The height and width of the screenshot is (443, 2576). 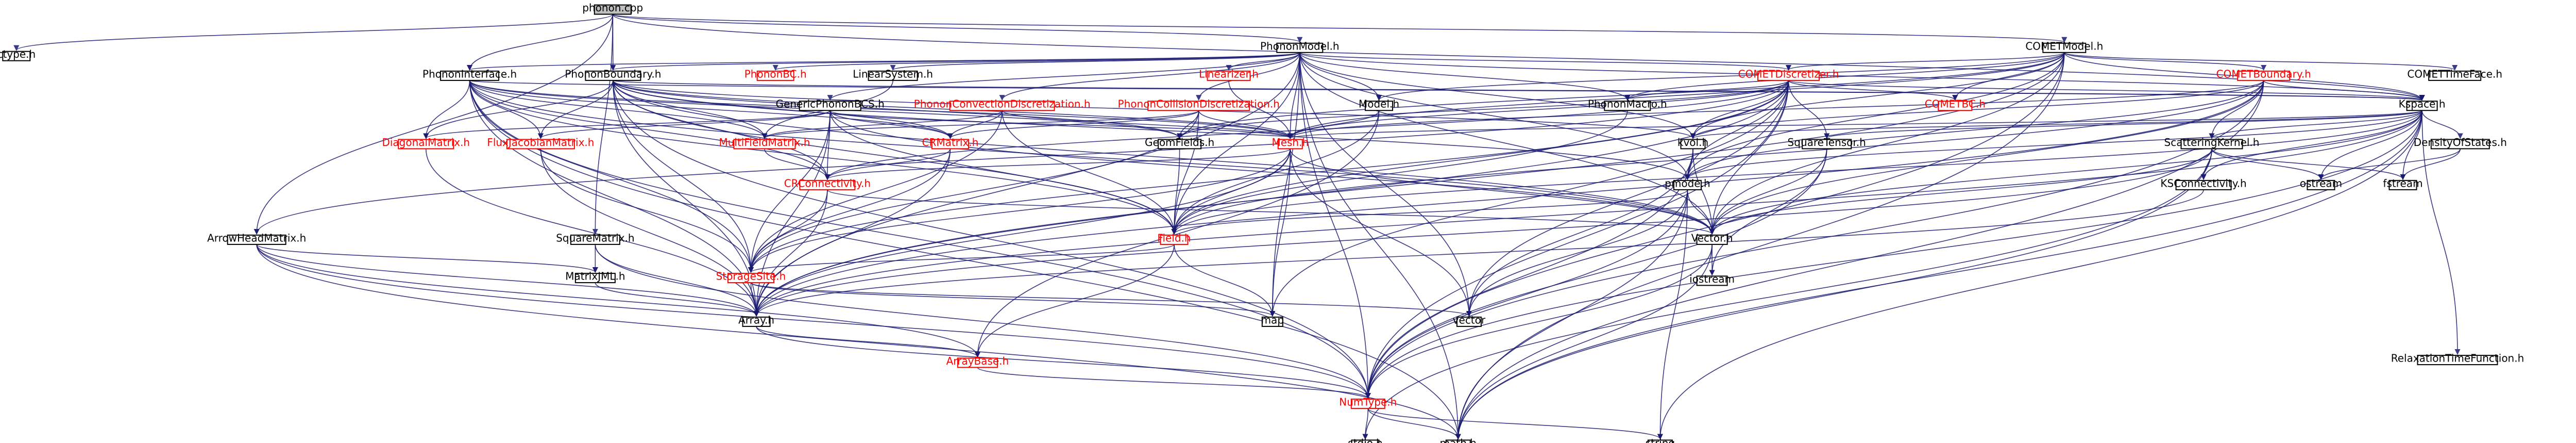 I want to click on edge-COMETModel_h-to-GeomFields_h, so click(x=1621, y=96).